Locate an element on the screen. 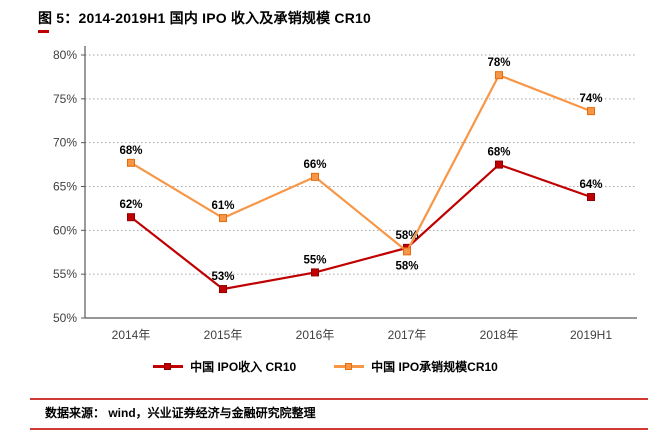 The image size is (651, 444). footer-bottom-rule is located at coordinates (339, 429).